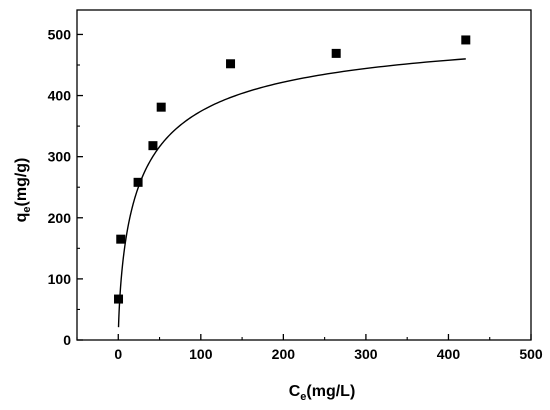 This screenshot has height=410, width=550. What do you see at coordinates (60, 218) in the screenshot?
I see `y-tick-label-200: 200` at bounding box center [60, 218].